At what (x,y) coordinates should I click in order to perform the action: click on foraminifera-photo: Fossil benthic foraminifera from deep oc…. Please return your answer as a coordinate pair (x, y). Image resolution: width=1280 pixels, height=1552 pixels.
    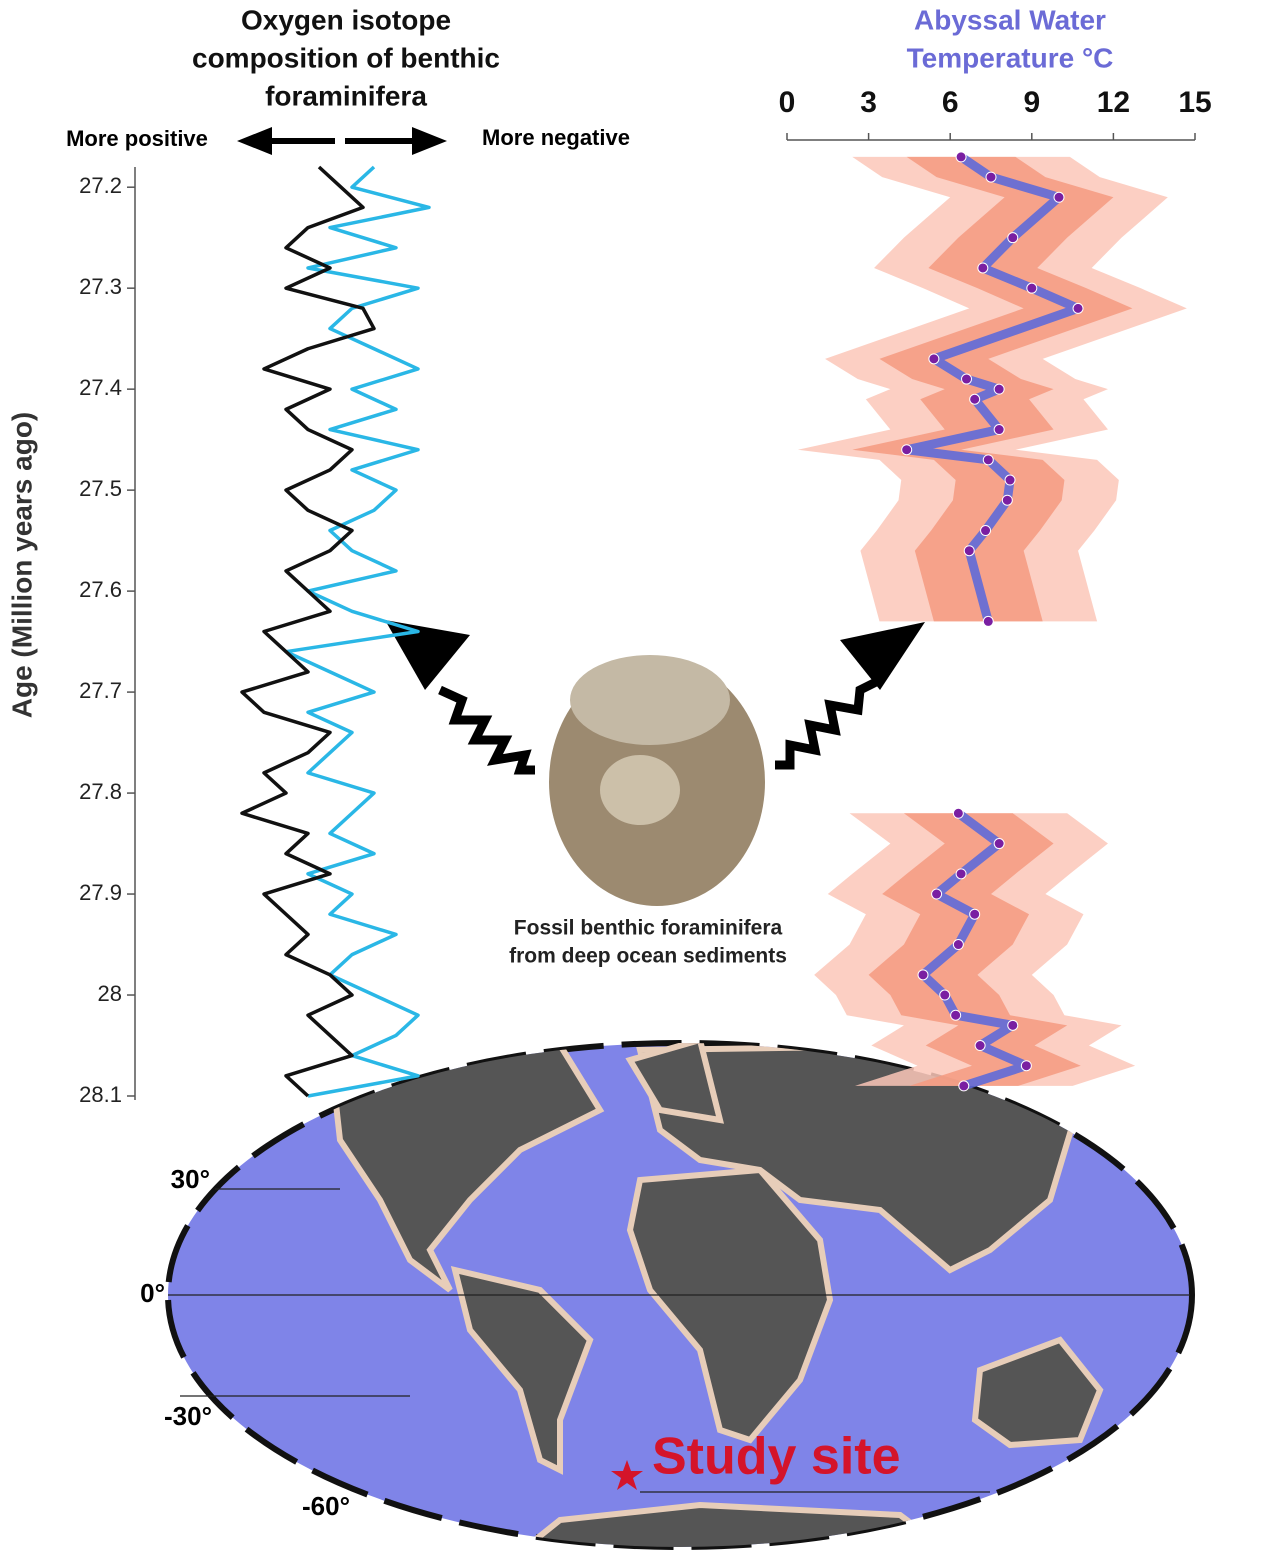
    Looking at the image, I should click on (655, 794).